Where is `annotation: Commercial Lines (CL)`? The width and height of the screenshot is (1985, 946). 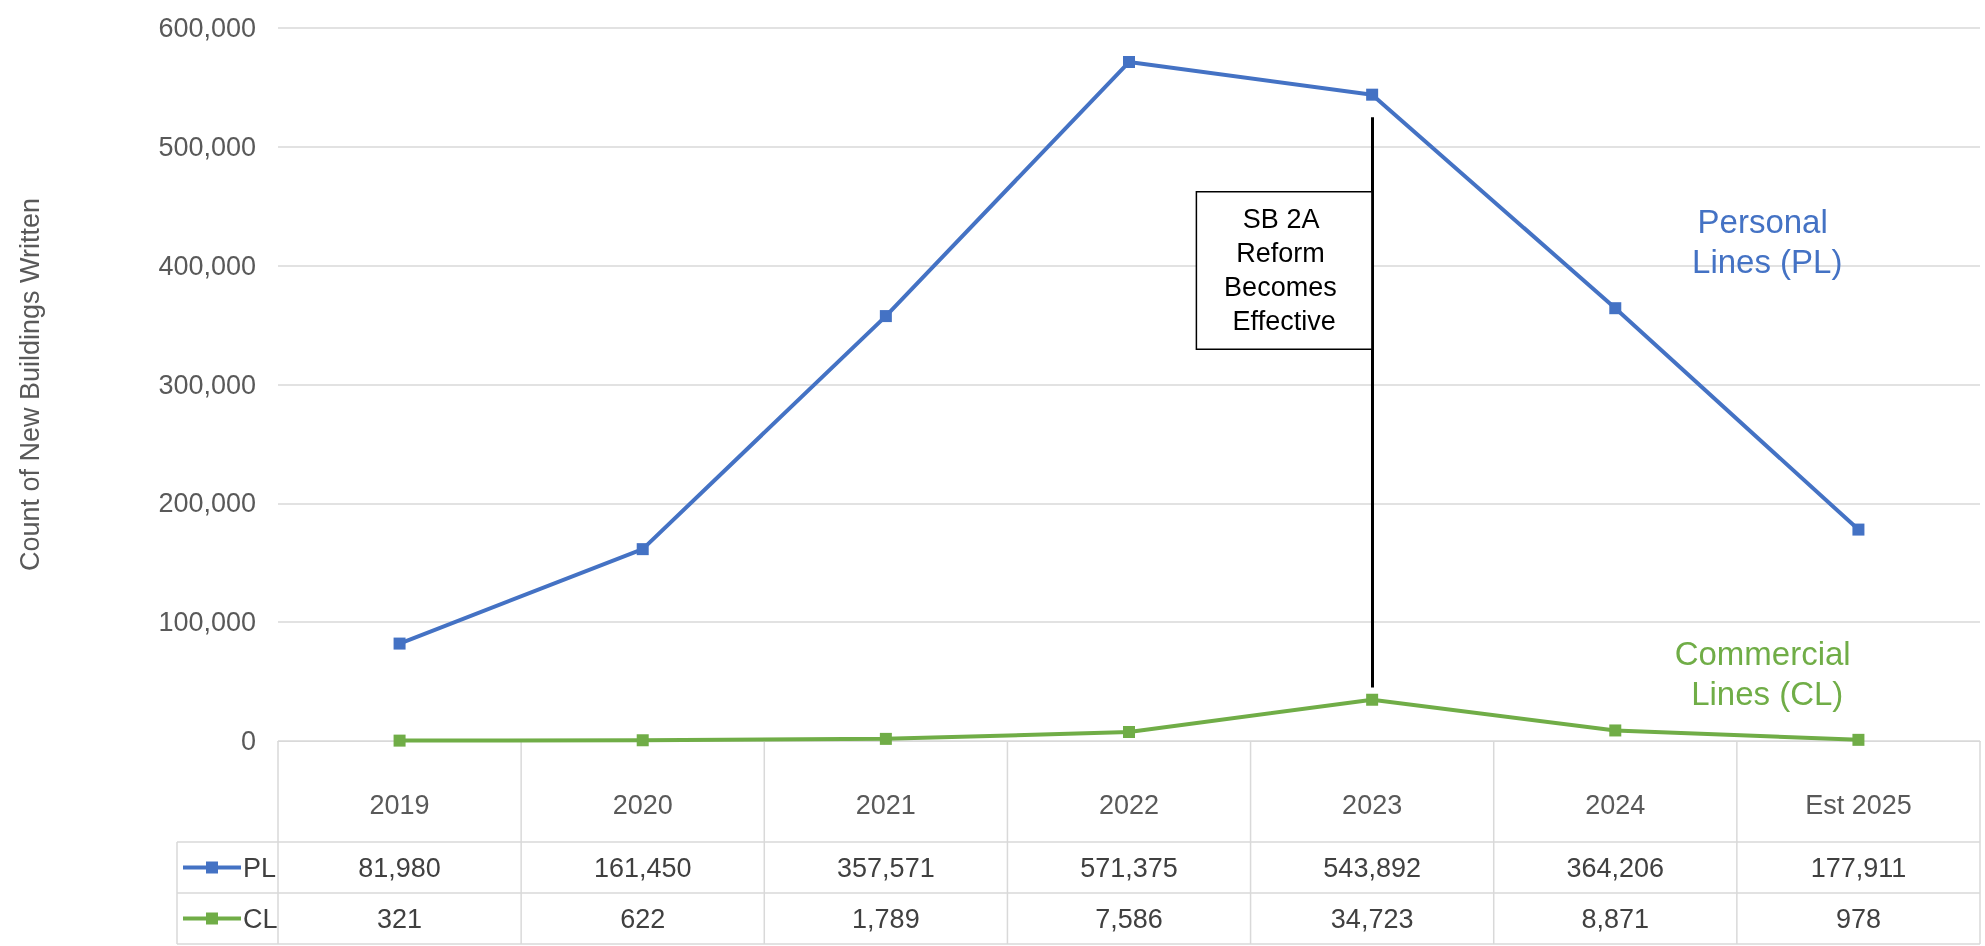 annotation: Commercial Lines (CL) is located at coordinates (1767, 673).